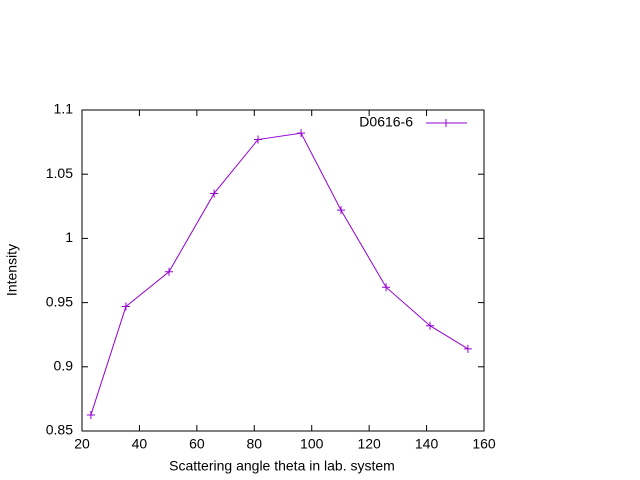 The image size is (640, 480). What do you see at coordinates (254, 444) in the screenshot?
I see `x-tick-label: 80` at bounding box center [254, 444].